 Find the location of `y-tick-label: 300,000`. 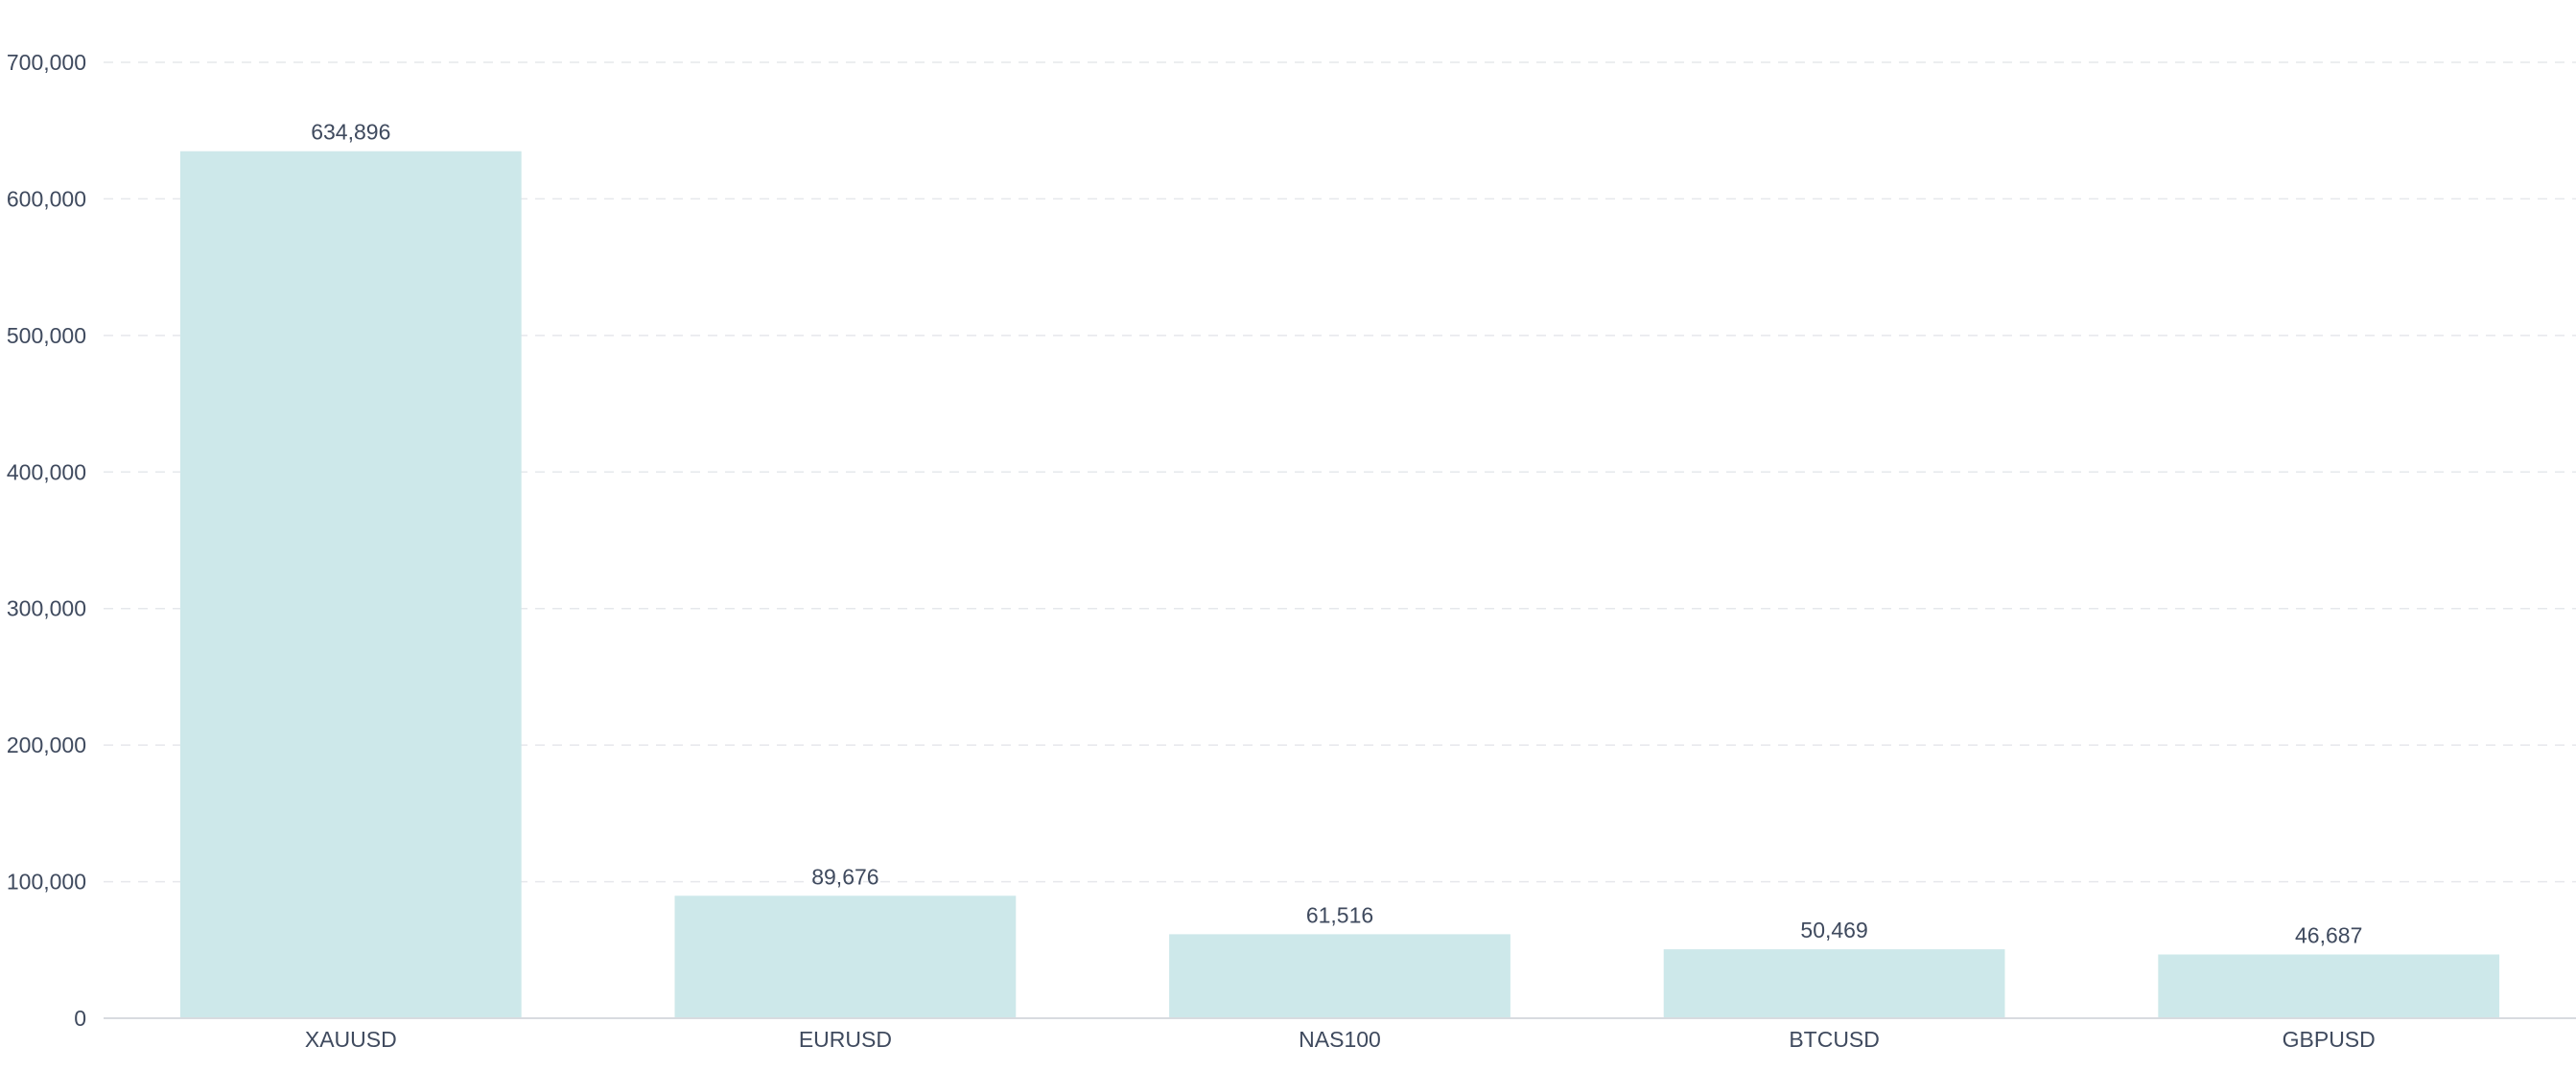

y-tick-label: 300,000 is located at coordinates (46, 609).